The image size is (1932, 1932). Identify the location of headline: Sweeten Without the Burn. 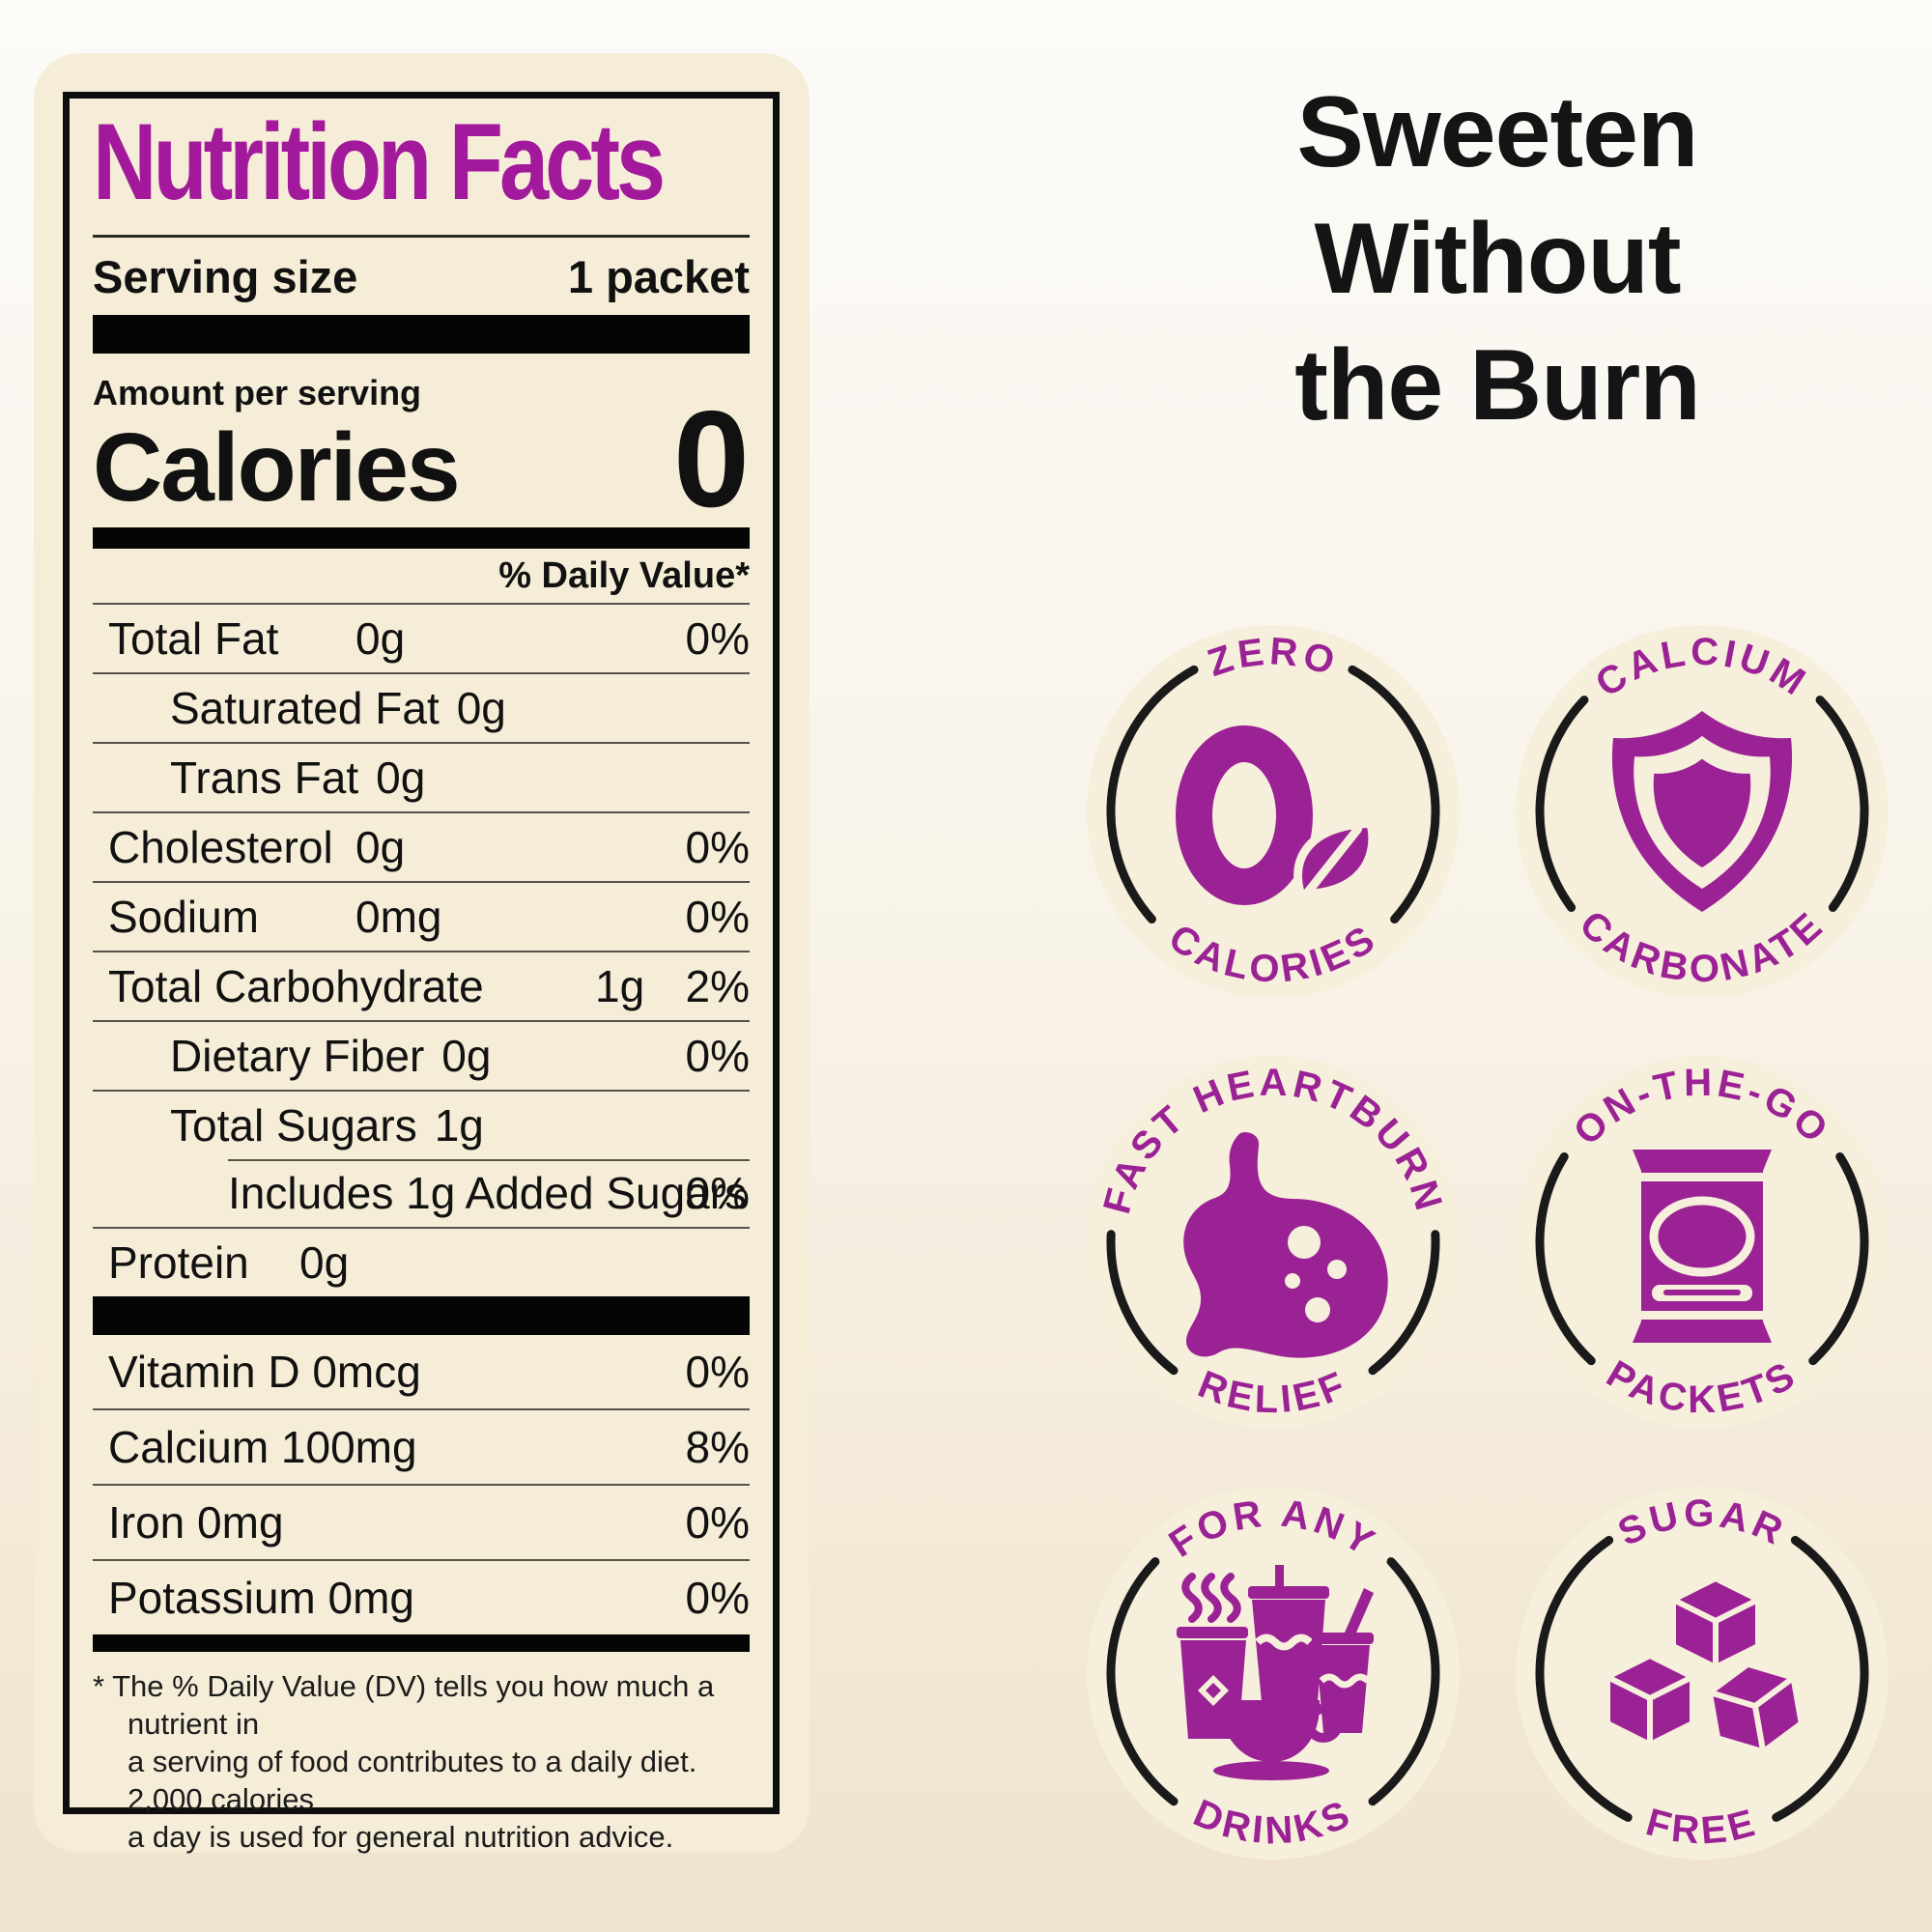
(1497, 259).